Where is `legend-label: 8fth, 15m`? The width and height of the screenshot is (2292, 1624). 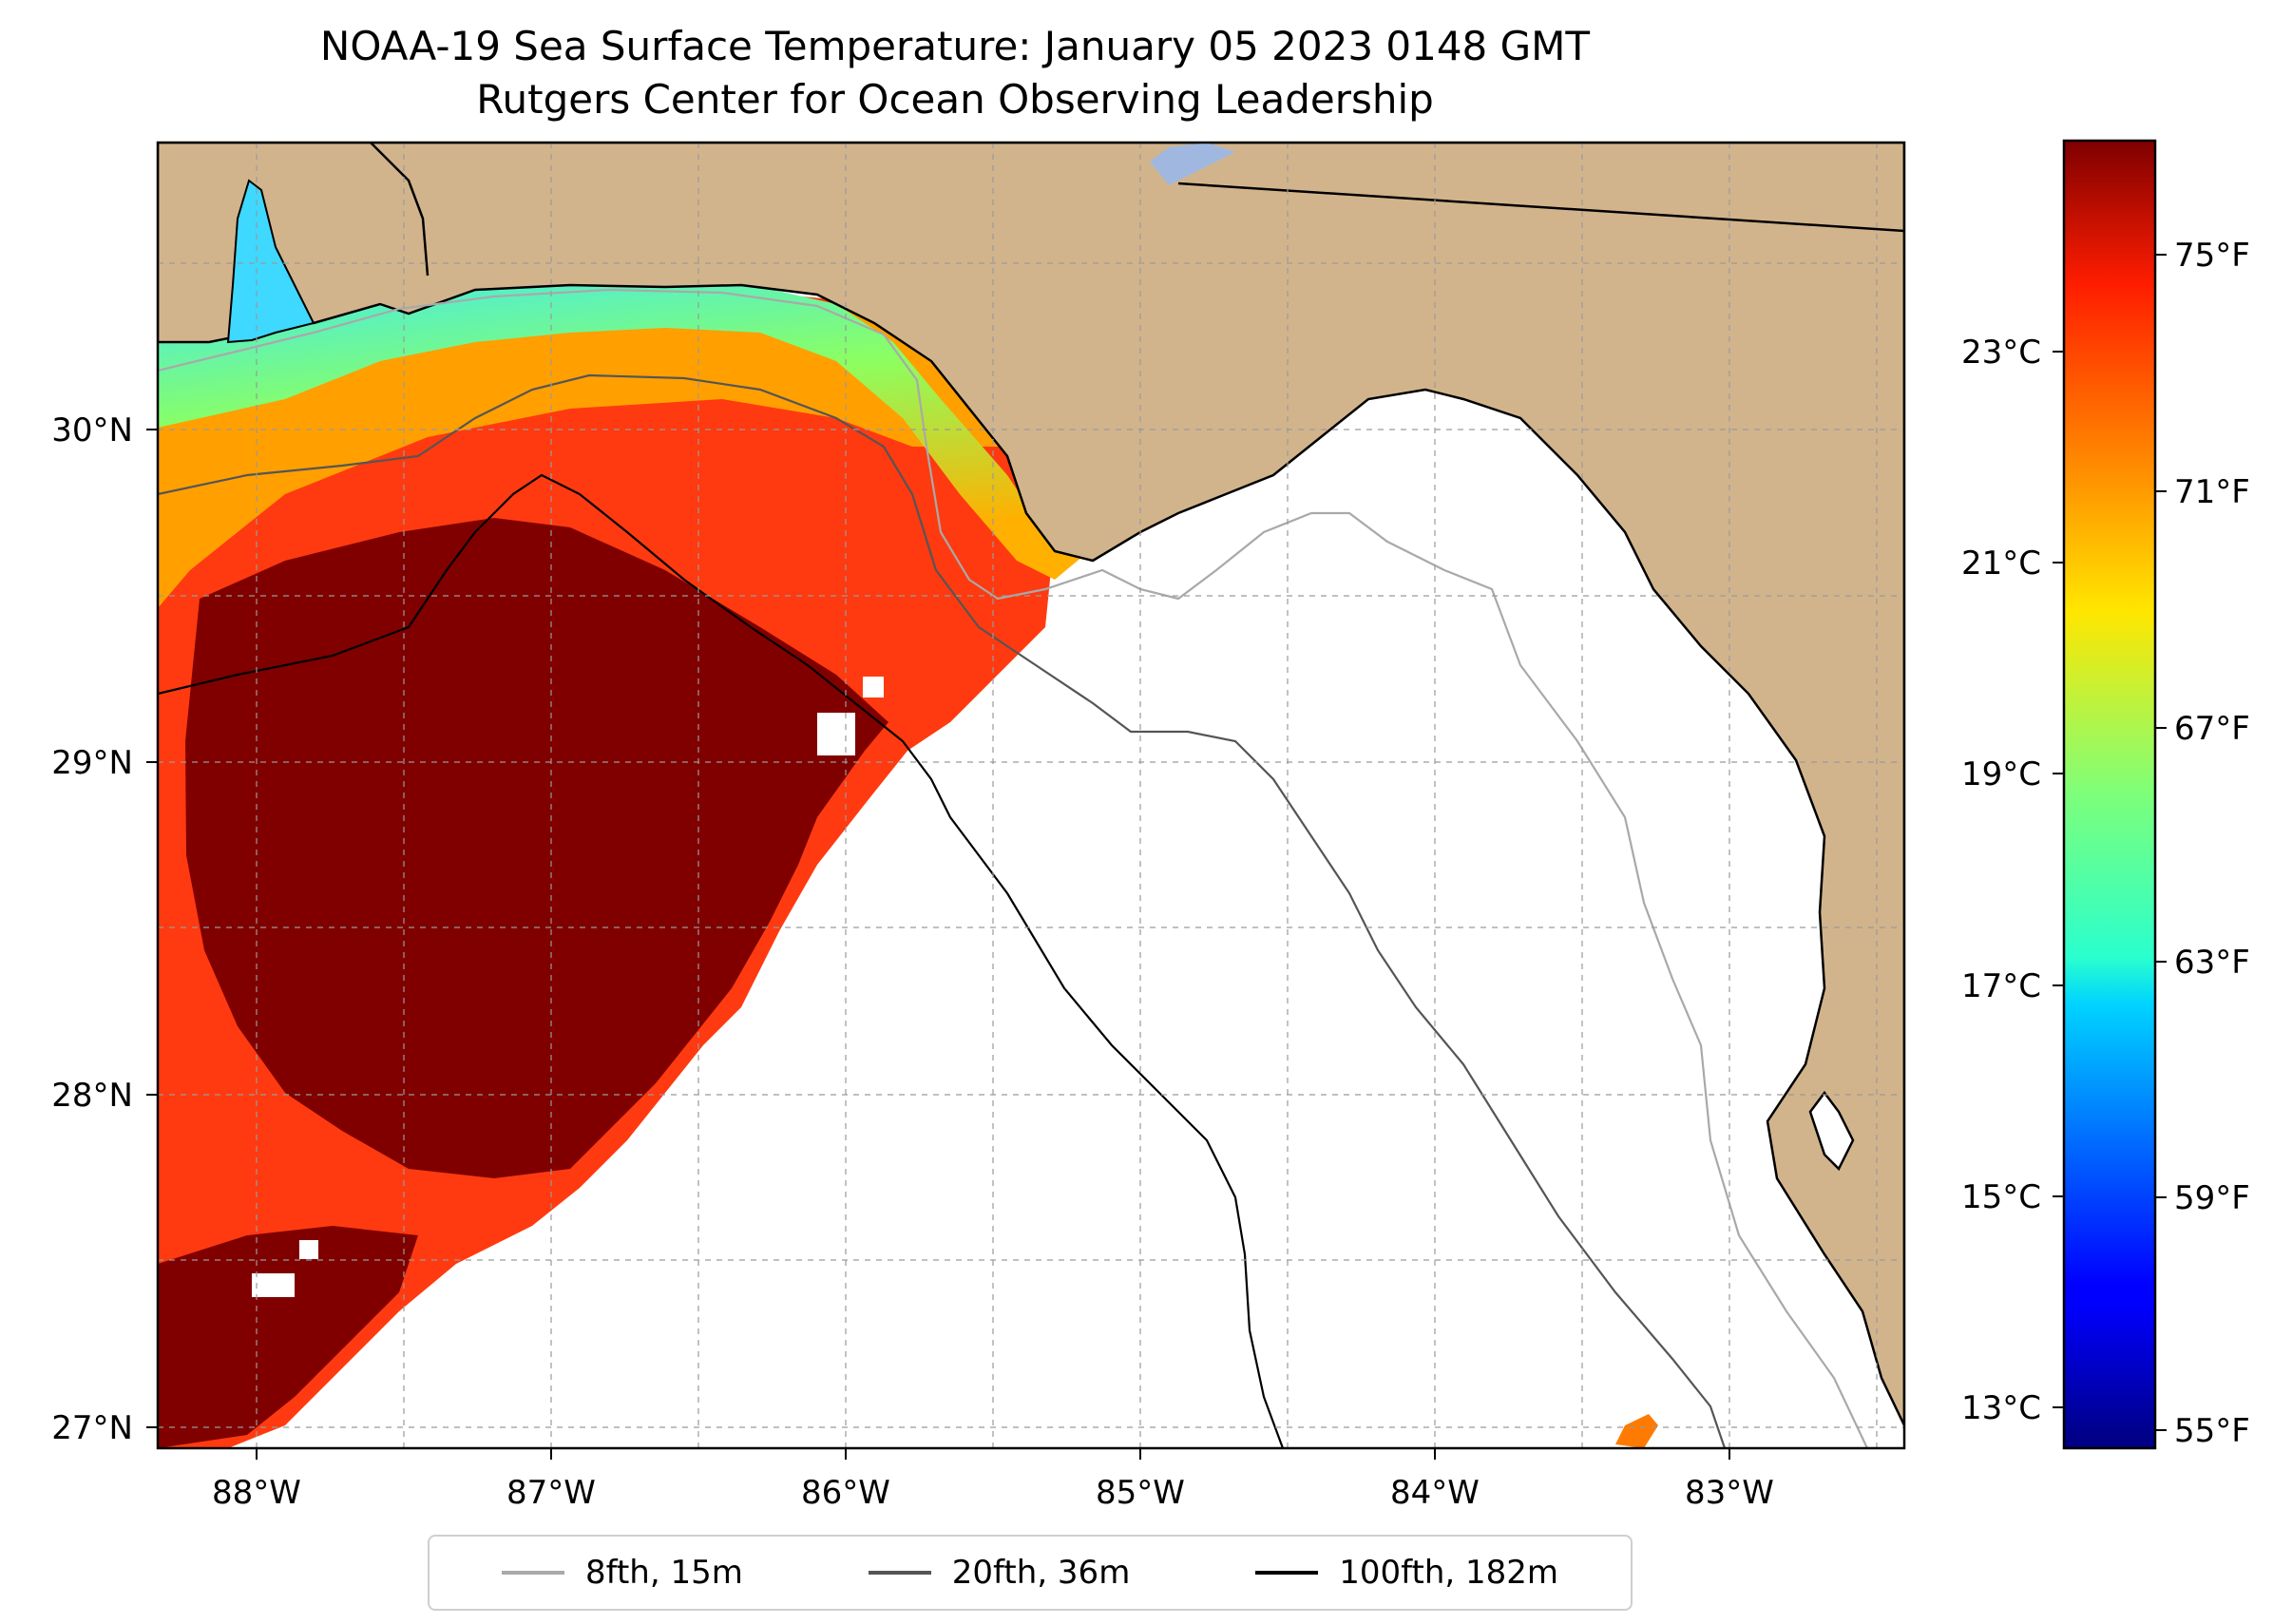
legend-label: 8fth, 15m is located at coordinates (663, 1573).